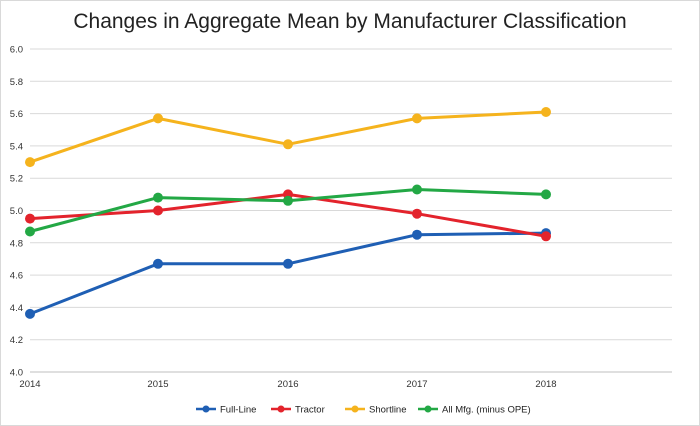 The image size is (700, 426). What do you see at coordinates (287, 384) in the screenshot?
I see `x-tick-label: 2016` at bounding box center [287, 384].